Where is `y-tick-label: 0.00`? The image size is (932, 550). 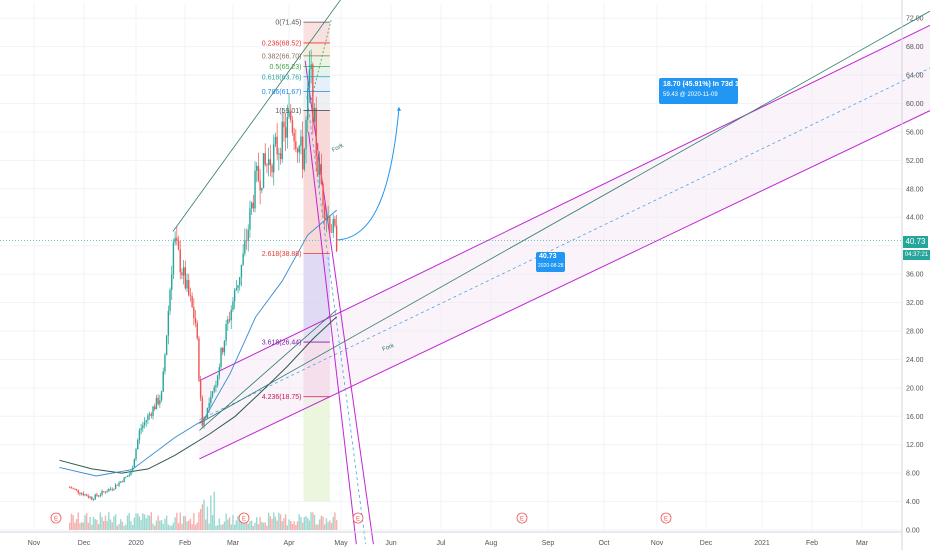 y-tick-label: 0.00 is located at coordinates (913, 531).